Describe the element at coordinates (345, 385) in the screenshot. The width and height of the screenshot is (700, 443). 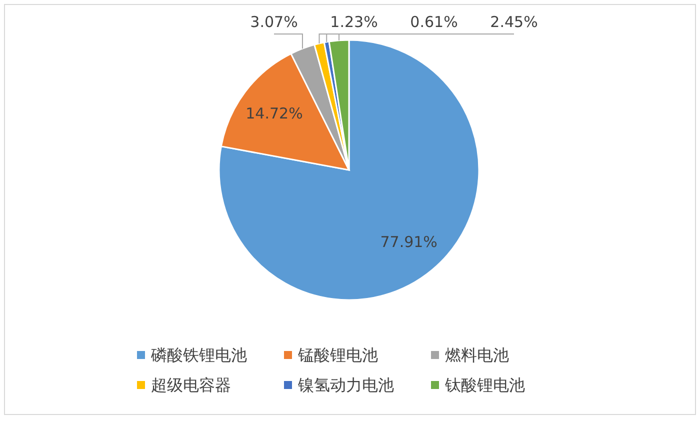
I see `legend-label: 镍氢动力电池` at that location.